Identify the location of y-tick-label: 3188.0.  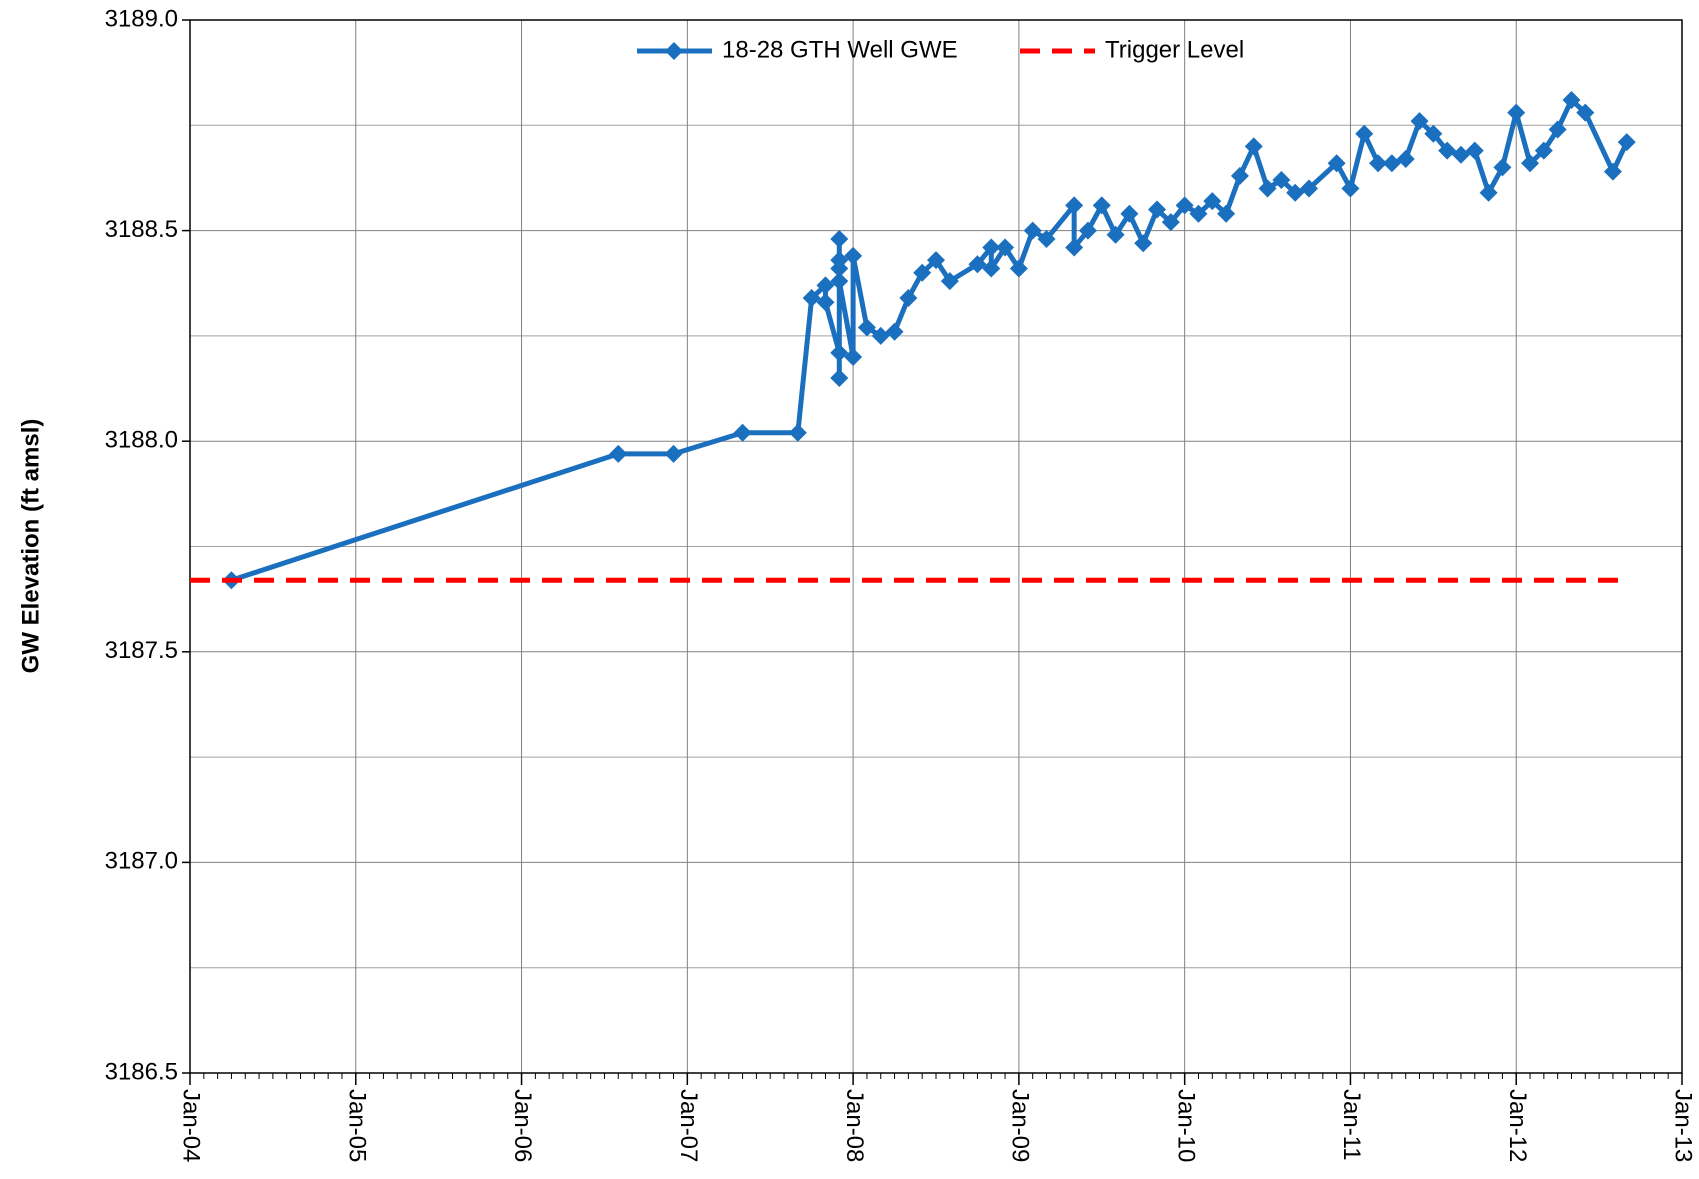
(141, 440).